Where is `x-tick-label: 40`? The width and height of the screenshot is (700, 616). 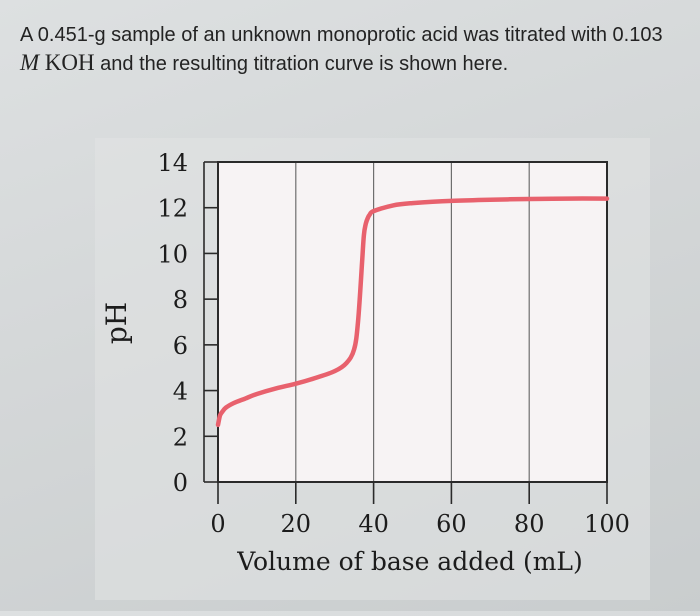 x-tick-label: 40 is located at coordinates (373, 524).